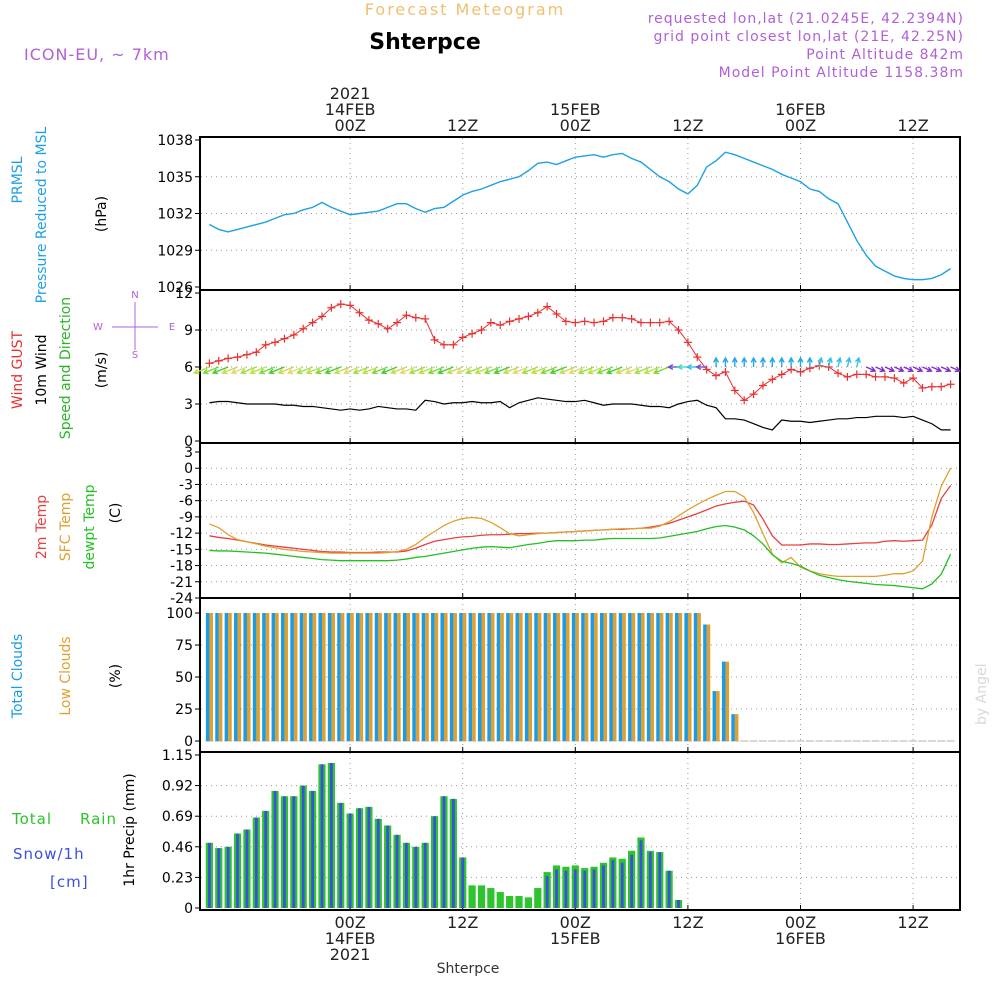 Image resolution: width=1000 pixels, height=1000 pixels. I want to click on clouds-ytick-label: 75, so click(184, 646).